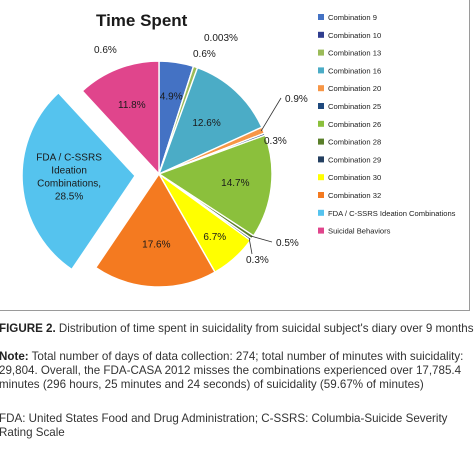  I want to click on legend-label-combination-13: Combination 13, so click(354, 53).